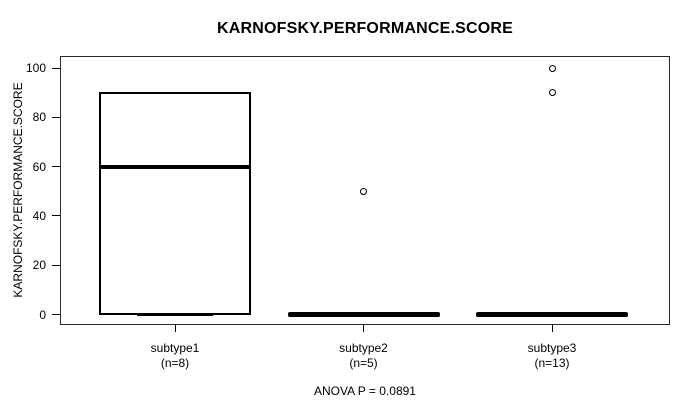  What do you see at coordinates (175, 92) in the screenshot?
I see `whisker-staple-high` at bounding box center [175, 92].